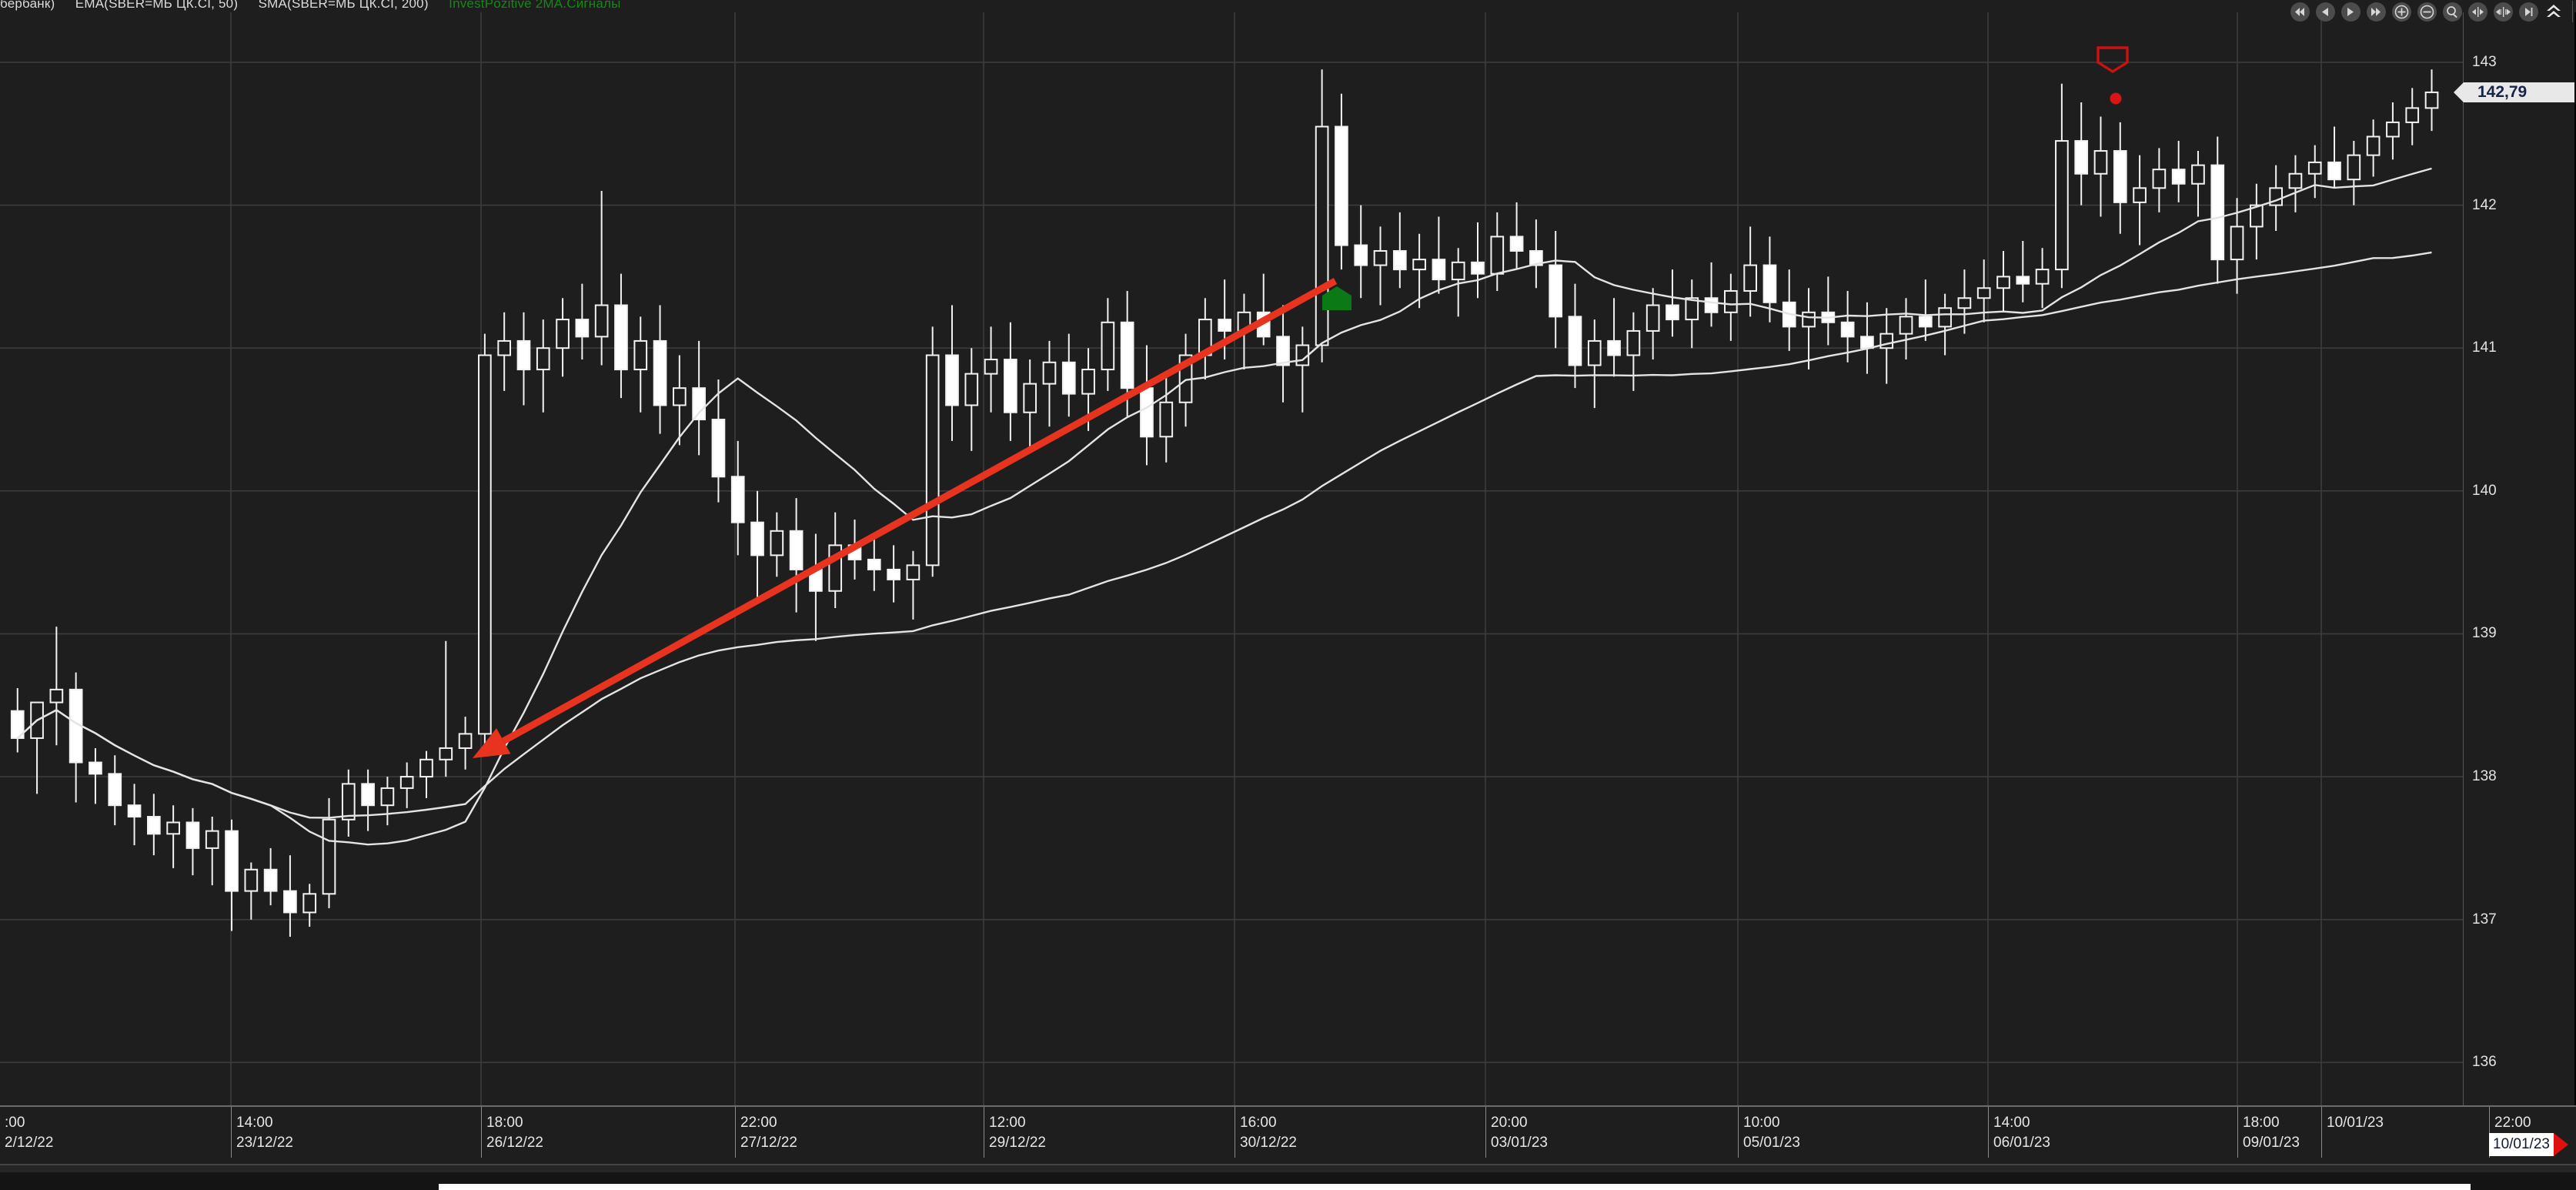 The height and width of the screenshot is (1190, 2576). Describe the element at coordinates (1761, 1123) in the screenshot. I see `time-tick-time: 10:00` at that location.